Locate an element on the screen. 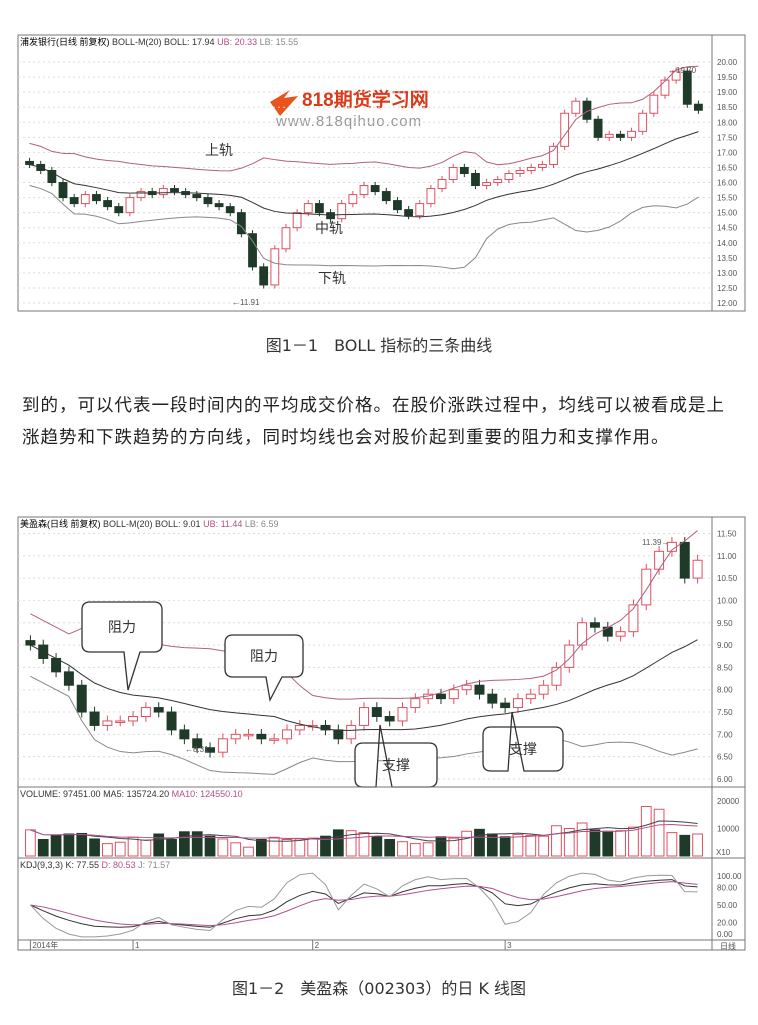 The image size is (758, 1025). date-label: 2 is located at coordinates (317, 945).